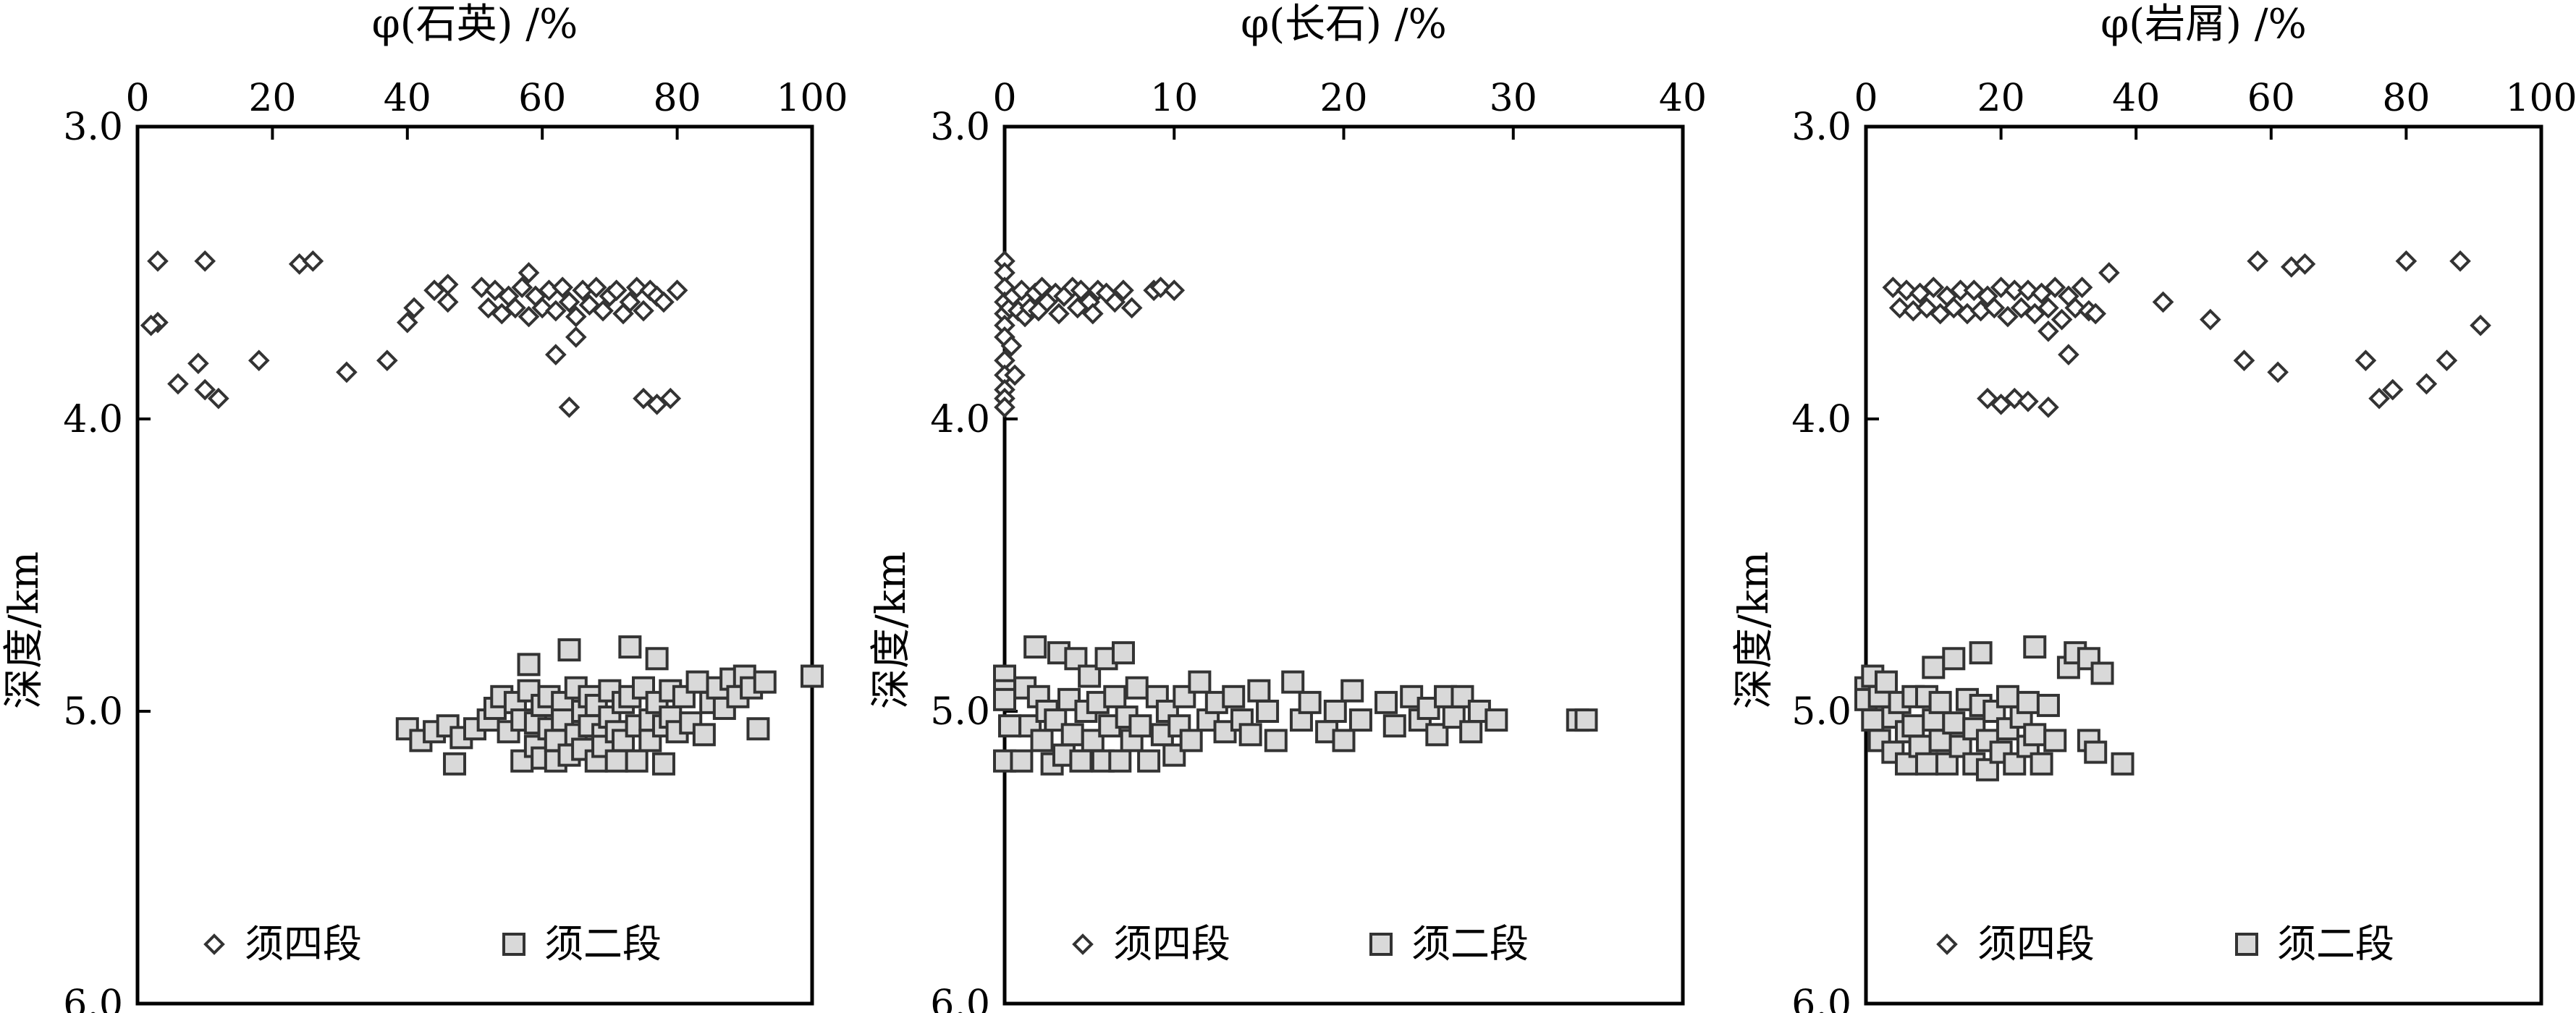 Image resolution: width=2576 pixels, height=1013 pixels. What do you see at coordinates (433, 944) in the screenshot?
I see `legend: 须四段 须二段` at bounding box center [433, 944].